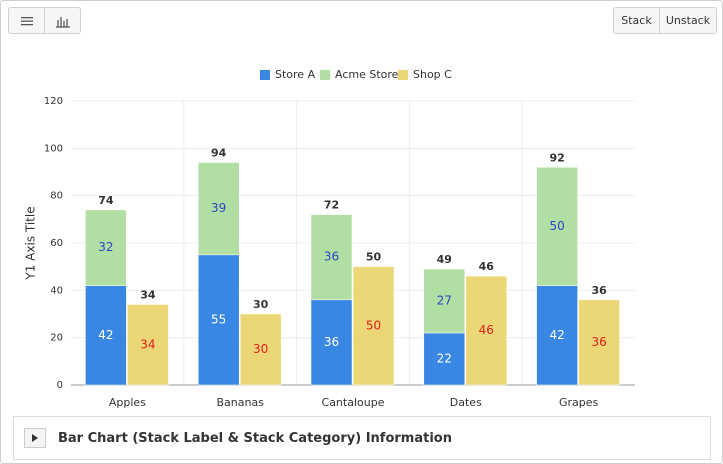 This screenshot has height=464, width=723. What do you see at coordinates (148, 295) in the screenshot?
I see `stack-total-label: 34` at bounding box center [148, 295].